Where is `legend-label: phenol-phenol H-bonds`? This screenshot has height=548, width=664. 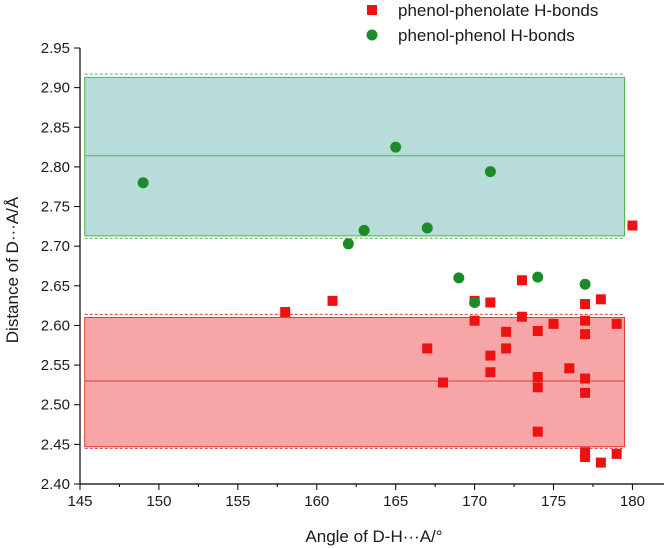 legend-label: phenol-phenol H-bonds is located at coordinates (486, 35).